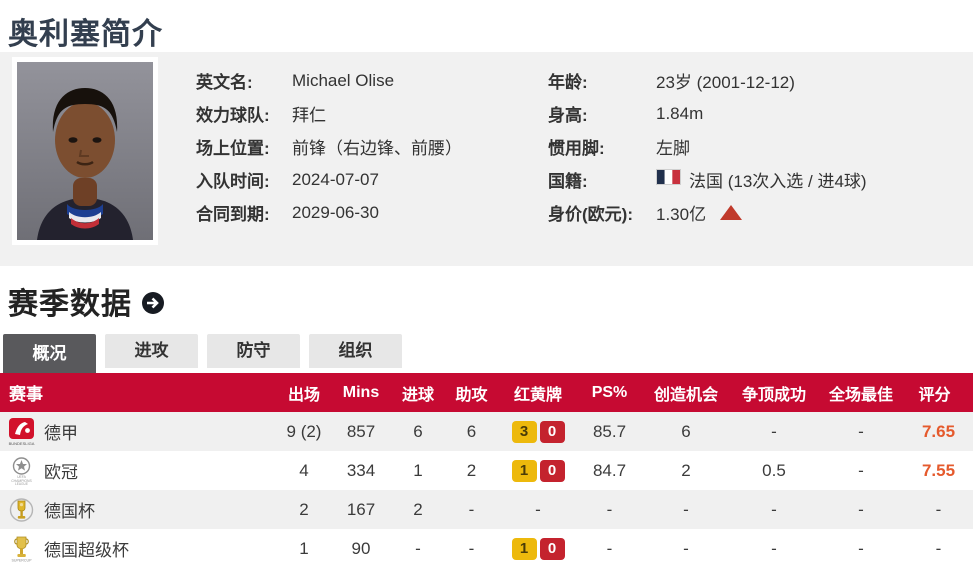 This screenshot has height=575, width=973. What do you see at coordinates (49, 353) in the screenshot?
I see `tab-概况: 概况` at bounding box center [49, 353].